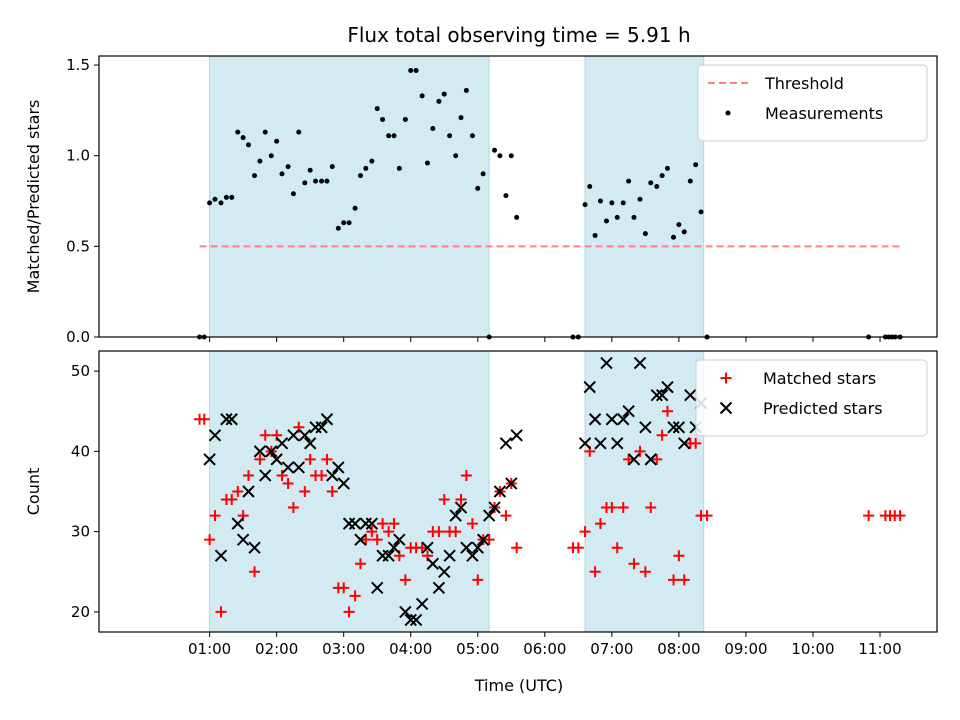 This screenshot has height=720, width=960. I want to click on y-tick-label-2: 1.0, so click(78, 156).